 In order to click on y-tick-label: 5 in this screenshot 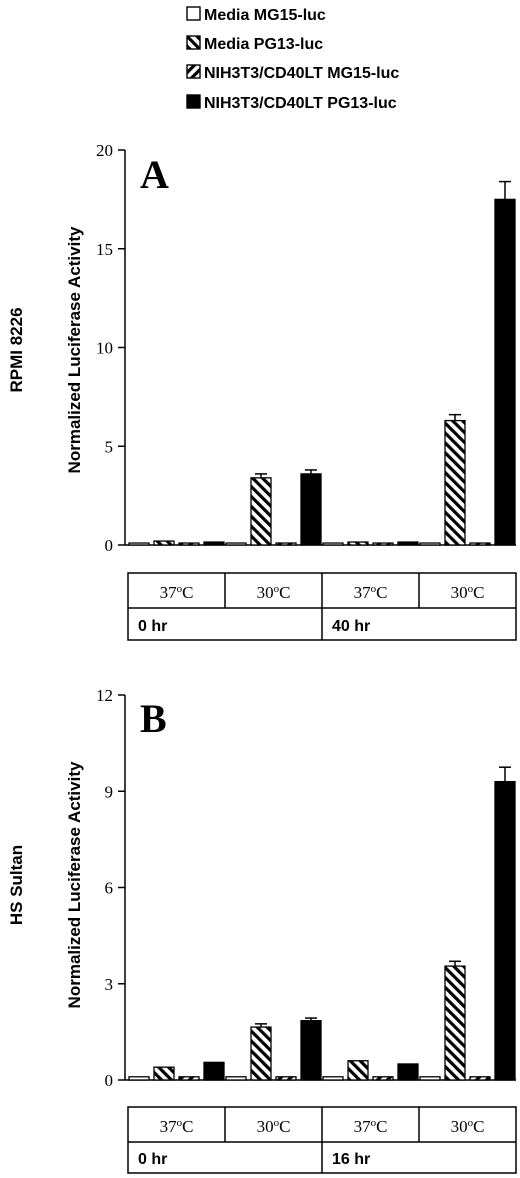, I will do `click(109, 446)`.